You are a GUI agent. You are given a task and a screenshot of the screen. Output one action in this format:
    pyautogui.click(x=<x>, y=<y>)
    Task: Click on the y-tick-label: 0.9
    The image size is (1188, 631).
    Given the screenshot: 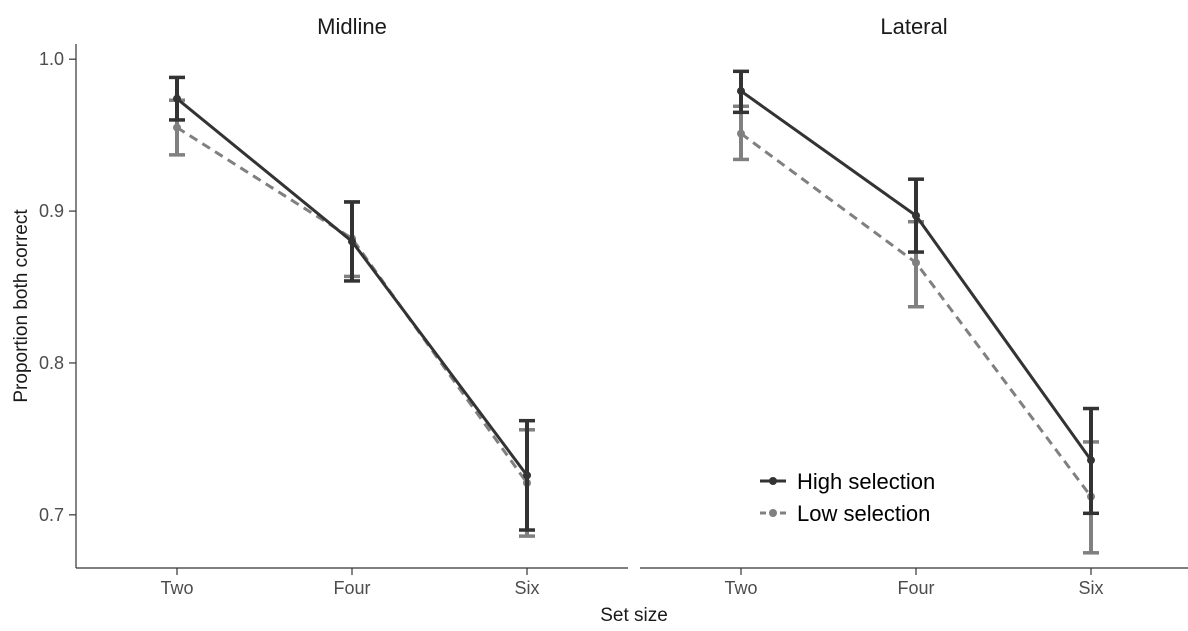 What is the action you would take?
    pyautogui.click(x=51, y=211)
    